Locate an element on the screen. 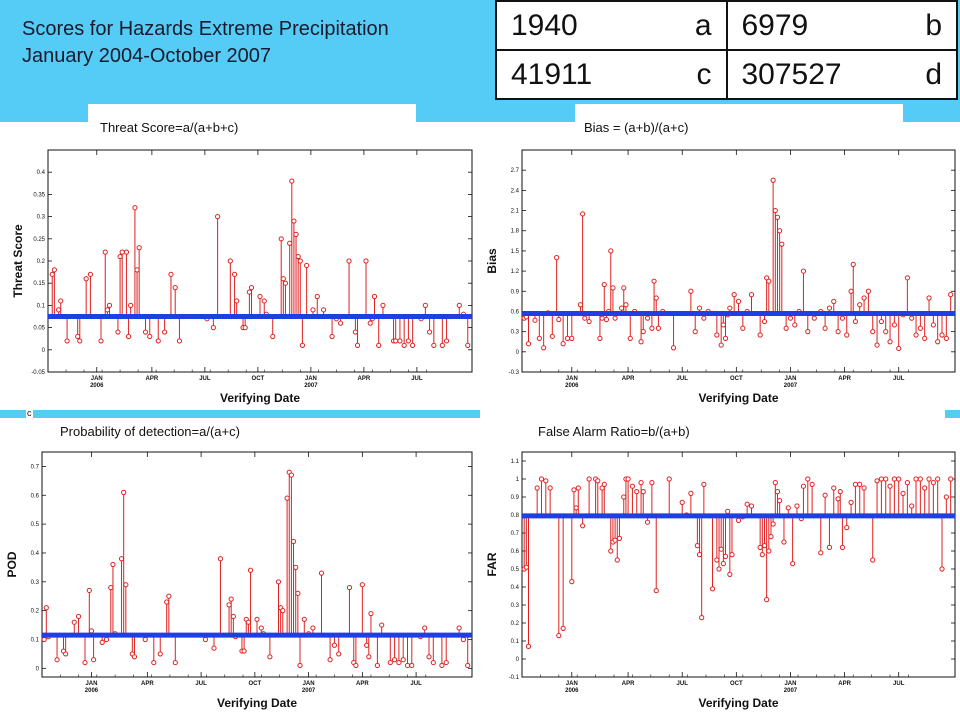 This screenshot has width=960, height=720. y-axis-title: POD is located at coordinates (12, 564).